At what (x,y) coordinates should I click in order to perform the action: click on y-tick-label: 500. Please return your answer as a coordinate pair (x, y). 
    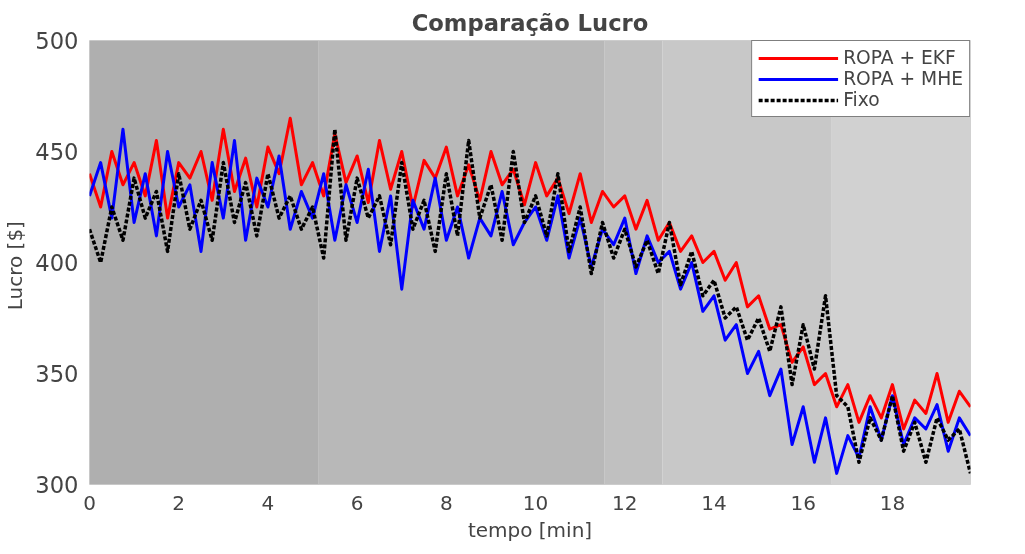
    Looking at the image, I should click on (57, 41).